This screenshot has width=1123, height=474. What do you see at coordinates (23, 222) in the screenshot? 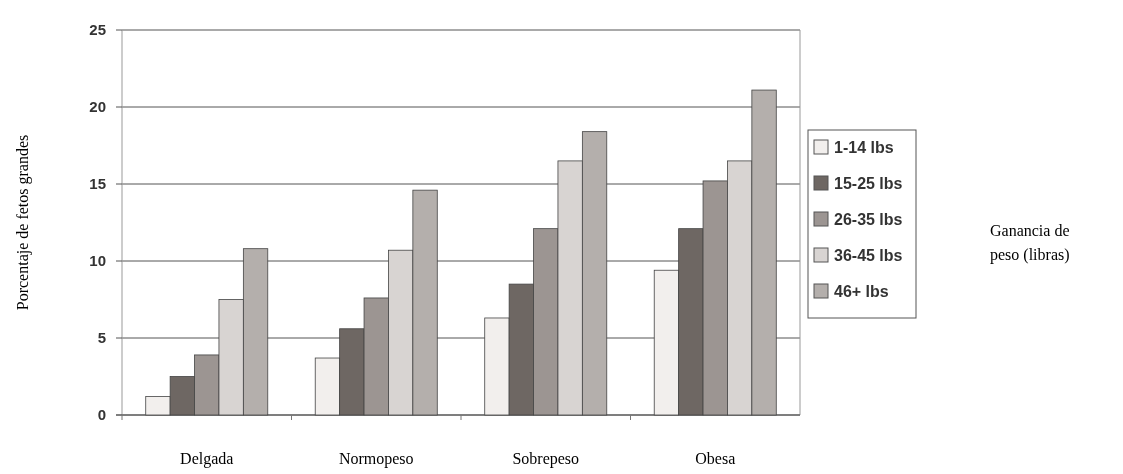
I see `y-axis-title: Porcentaje de fetos grandes` at bounding box center [23, 222].